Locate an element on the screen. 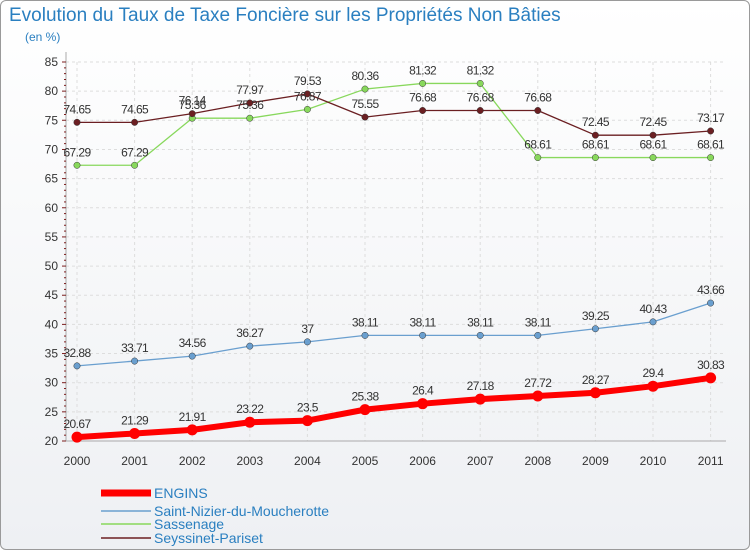 This screenshot has height=550, width=750. x-tick-label: 2006 is located at coordinates (422, 461).